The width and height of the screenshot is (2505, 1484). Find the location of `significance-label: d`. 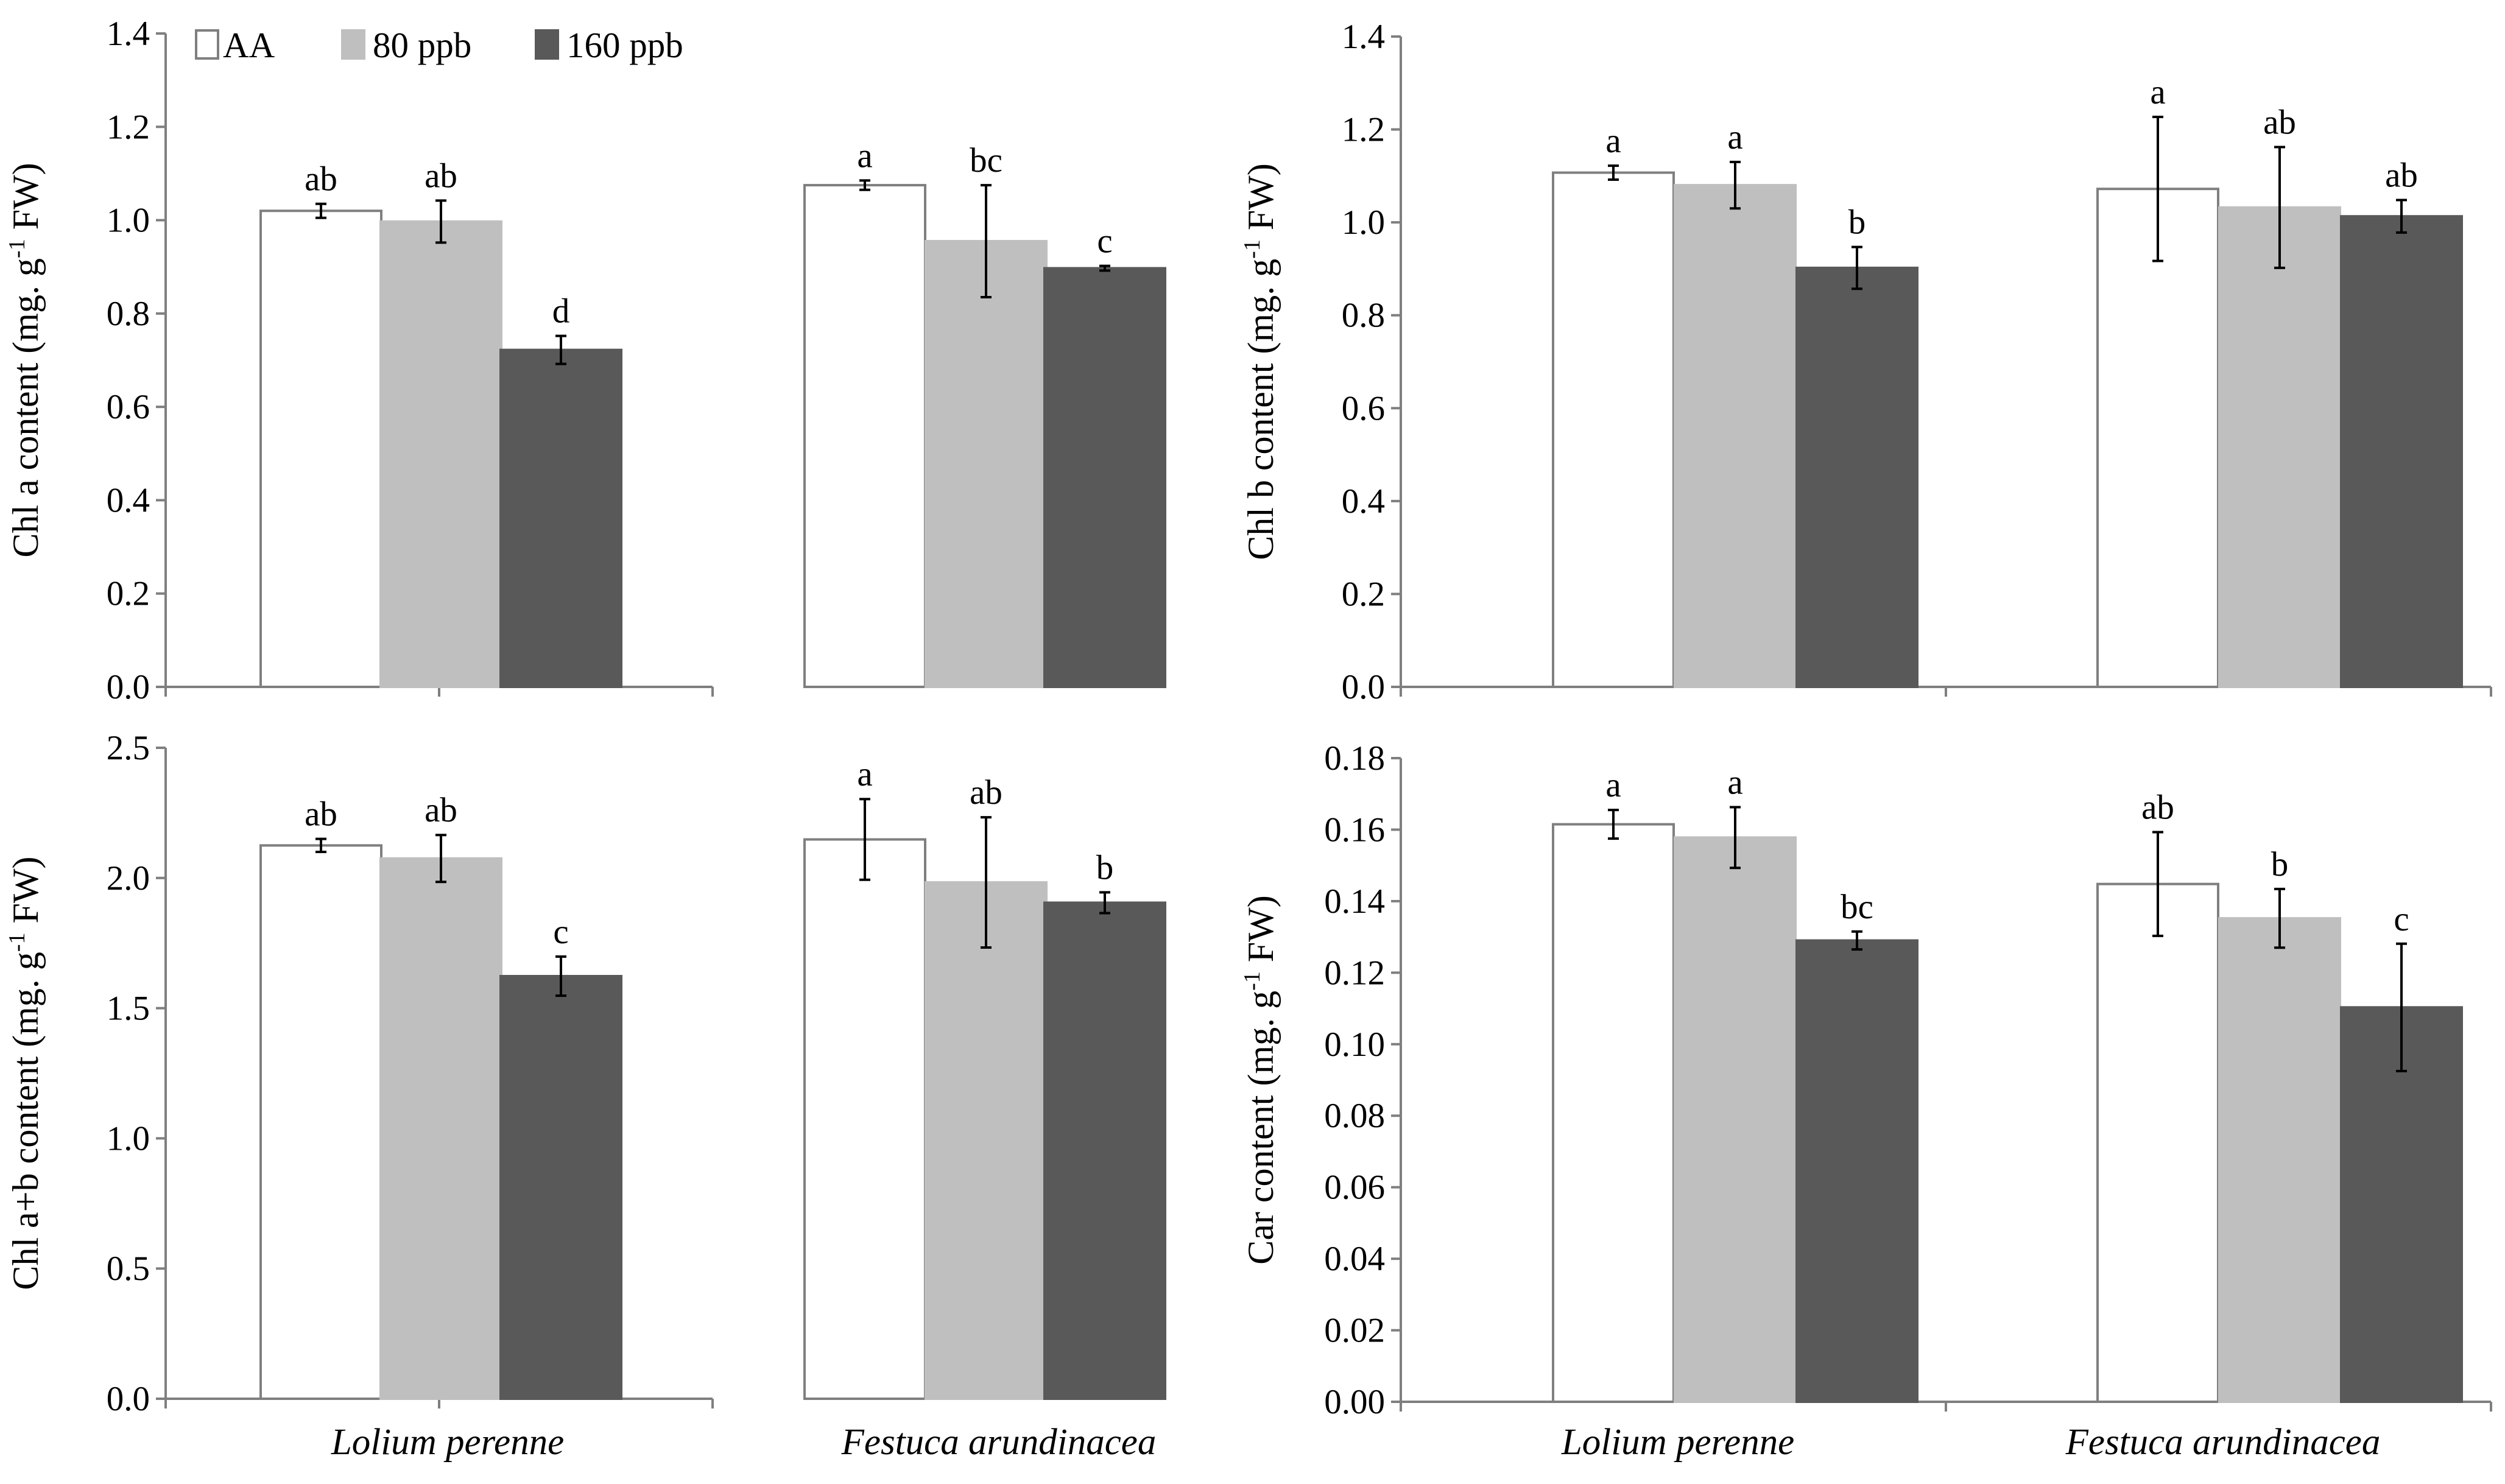

significance-label: d is located at coordinates (561, 311).